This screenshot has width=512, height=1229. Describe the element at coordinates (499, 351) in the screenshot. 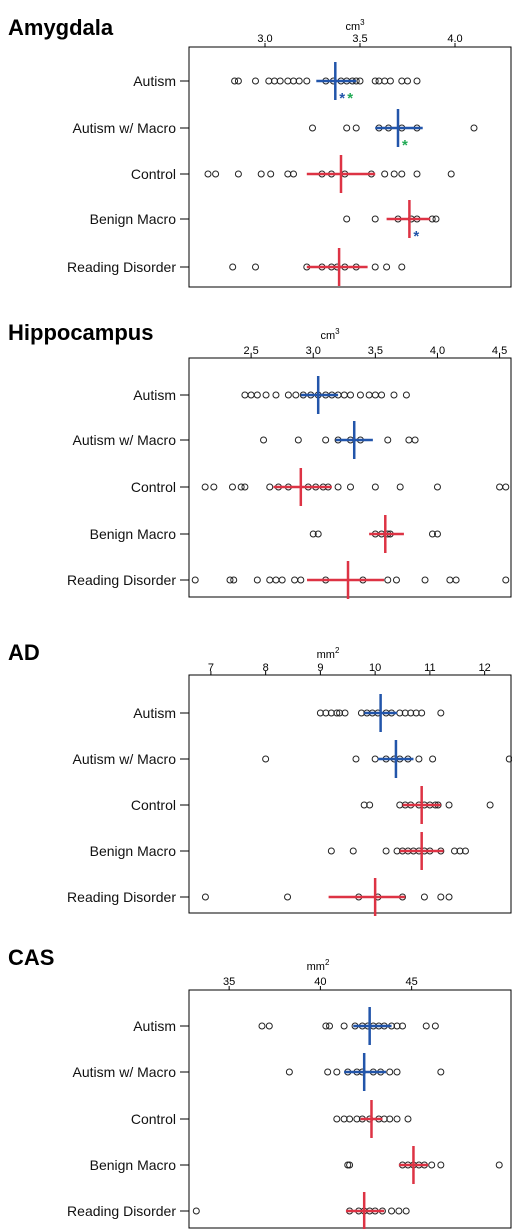

I see `tick-label: 4.5` at that location.